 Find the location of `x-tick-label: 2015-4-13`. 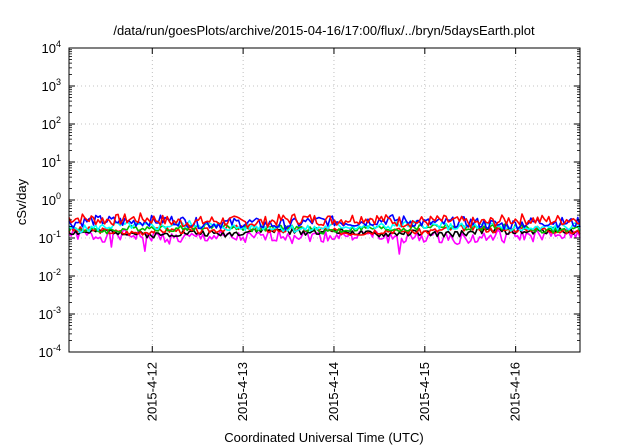

x-tick-label: 2015-4-13 is located at coordinates (242, 391).